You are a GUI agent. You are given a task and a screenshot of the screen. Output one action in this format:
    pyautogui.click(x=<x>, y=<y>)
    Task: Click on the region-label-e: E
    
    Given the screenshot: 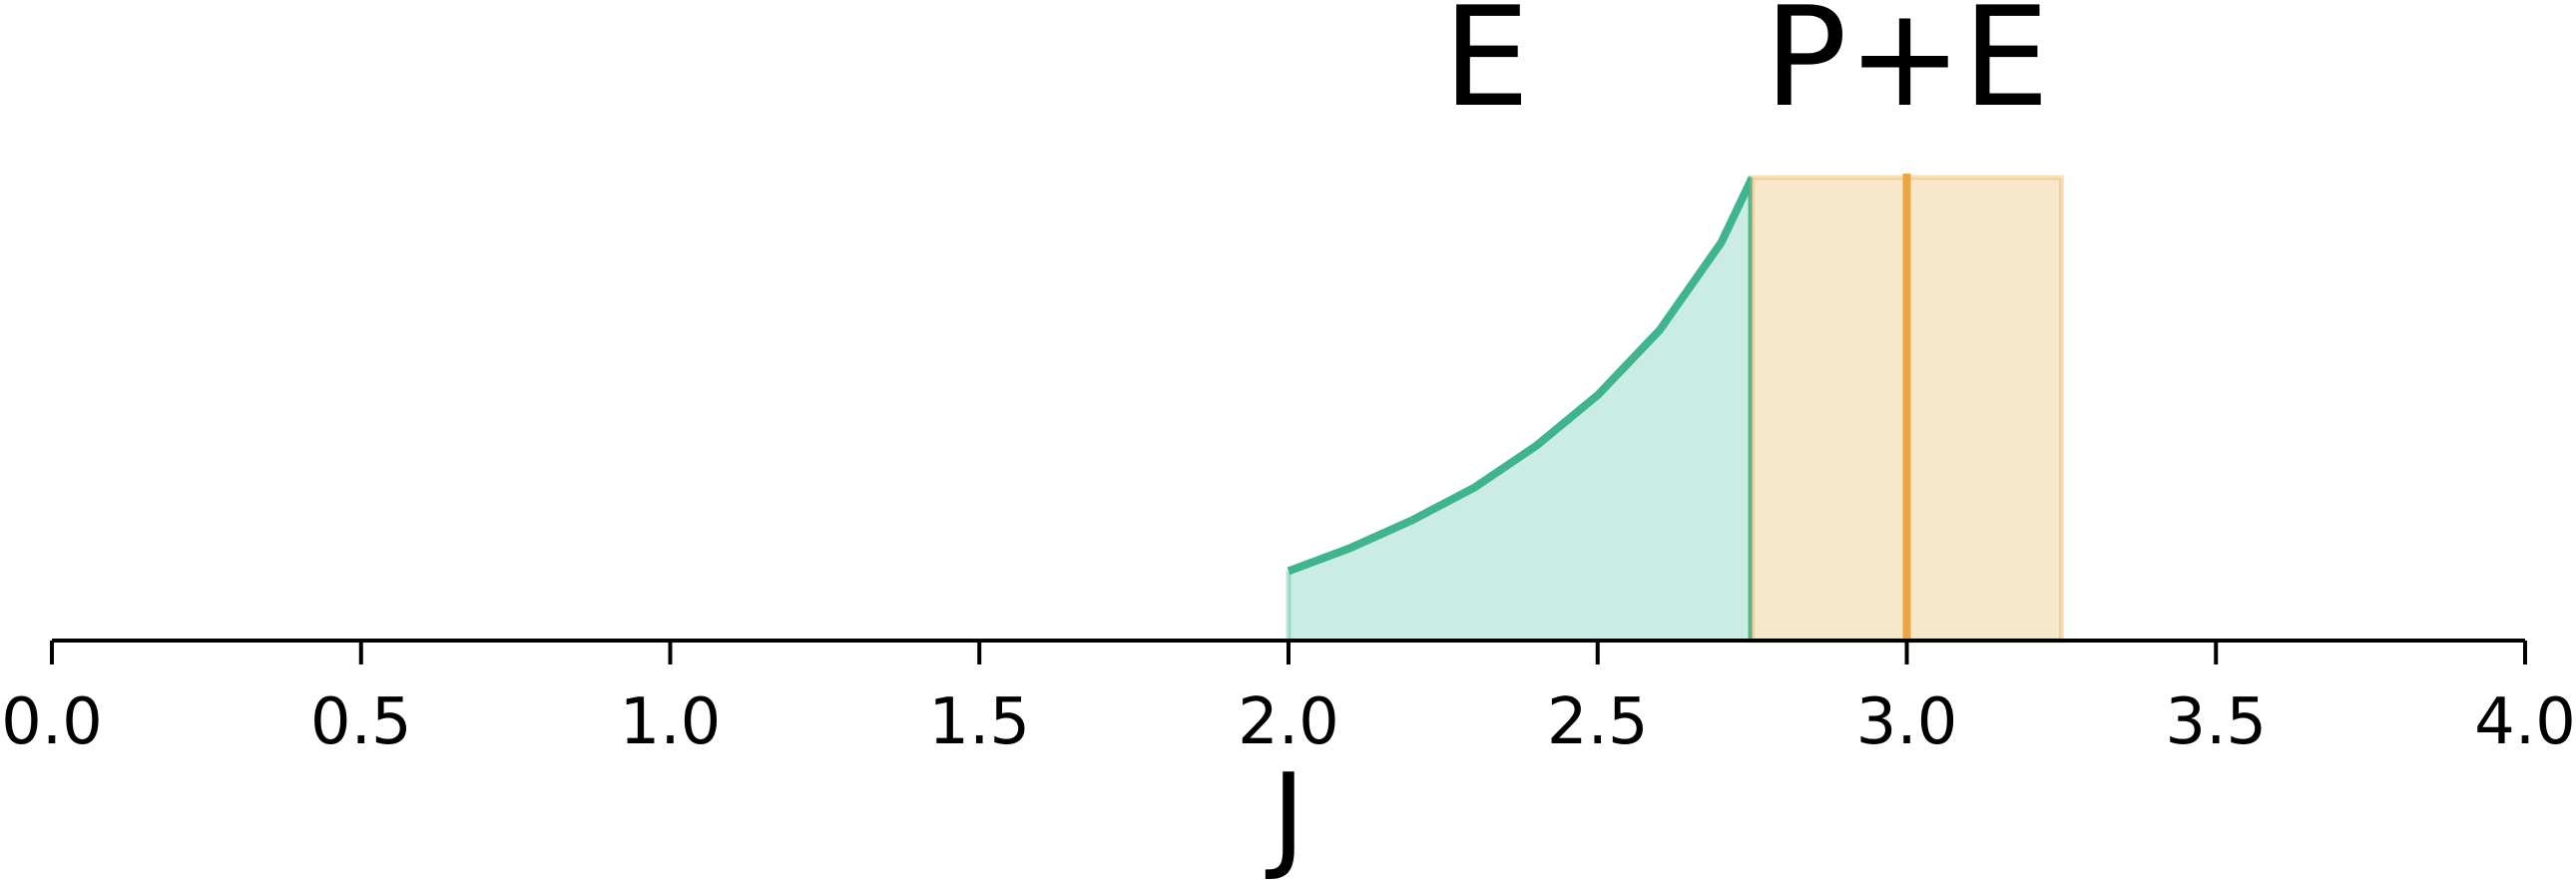 What is the action you would take?
    pyautogui.click(x=1487, y=69)
    